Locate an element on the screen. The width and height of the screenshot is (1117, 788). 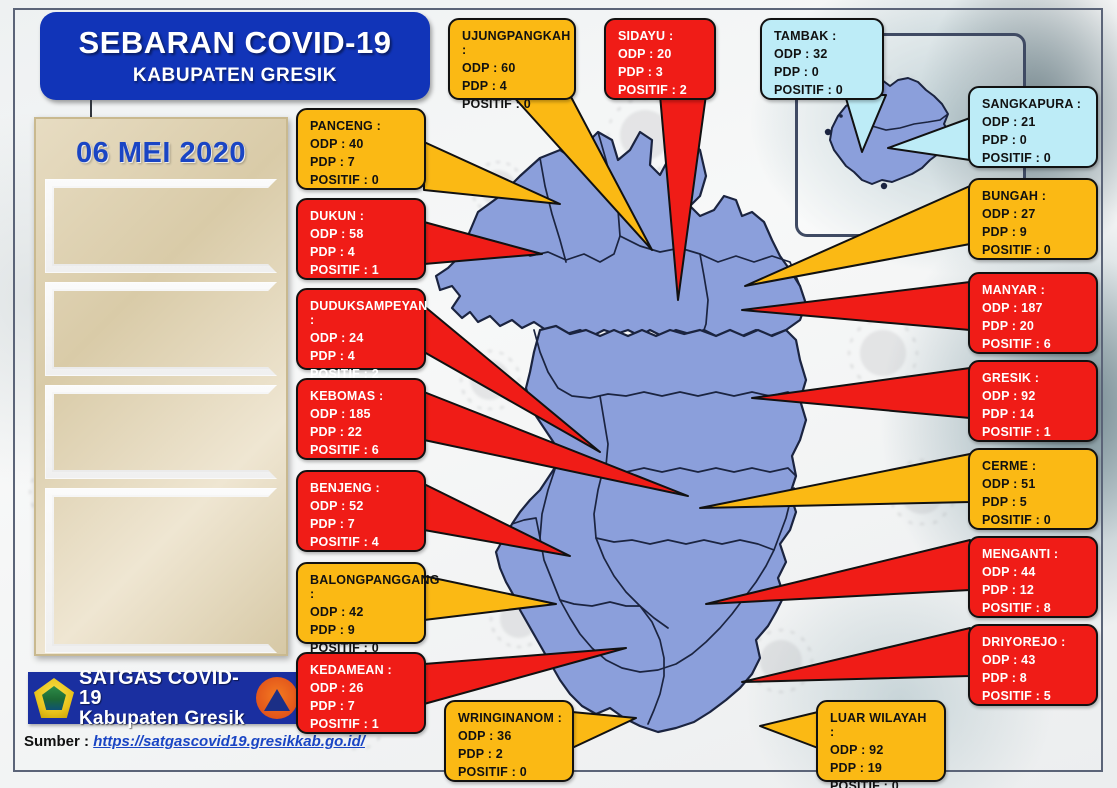
district-odp: ODP : 27 is located at coordinates (1009, 214).